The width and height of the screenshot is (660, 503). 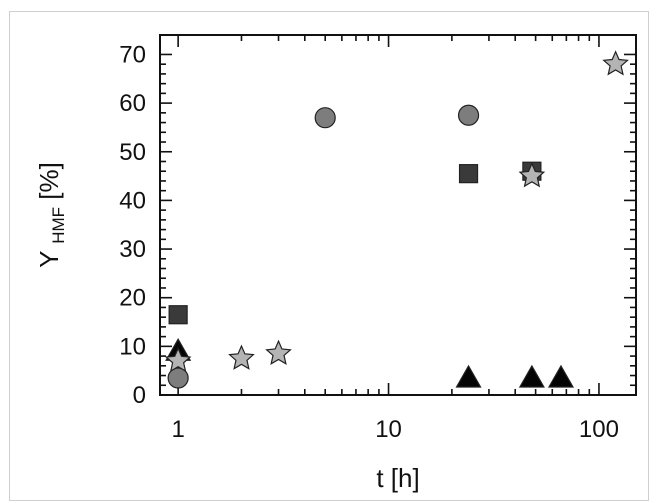 I want to click on x-tick-label: 10, so click(x=388, y=429).